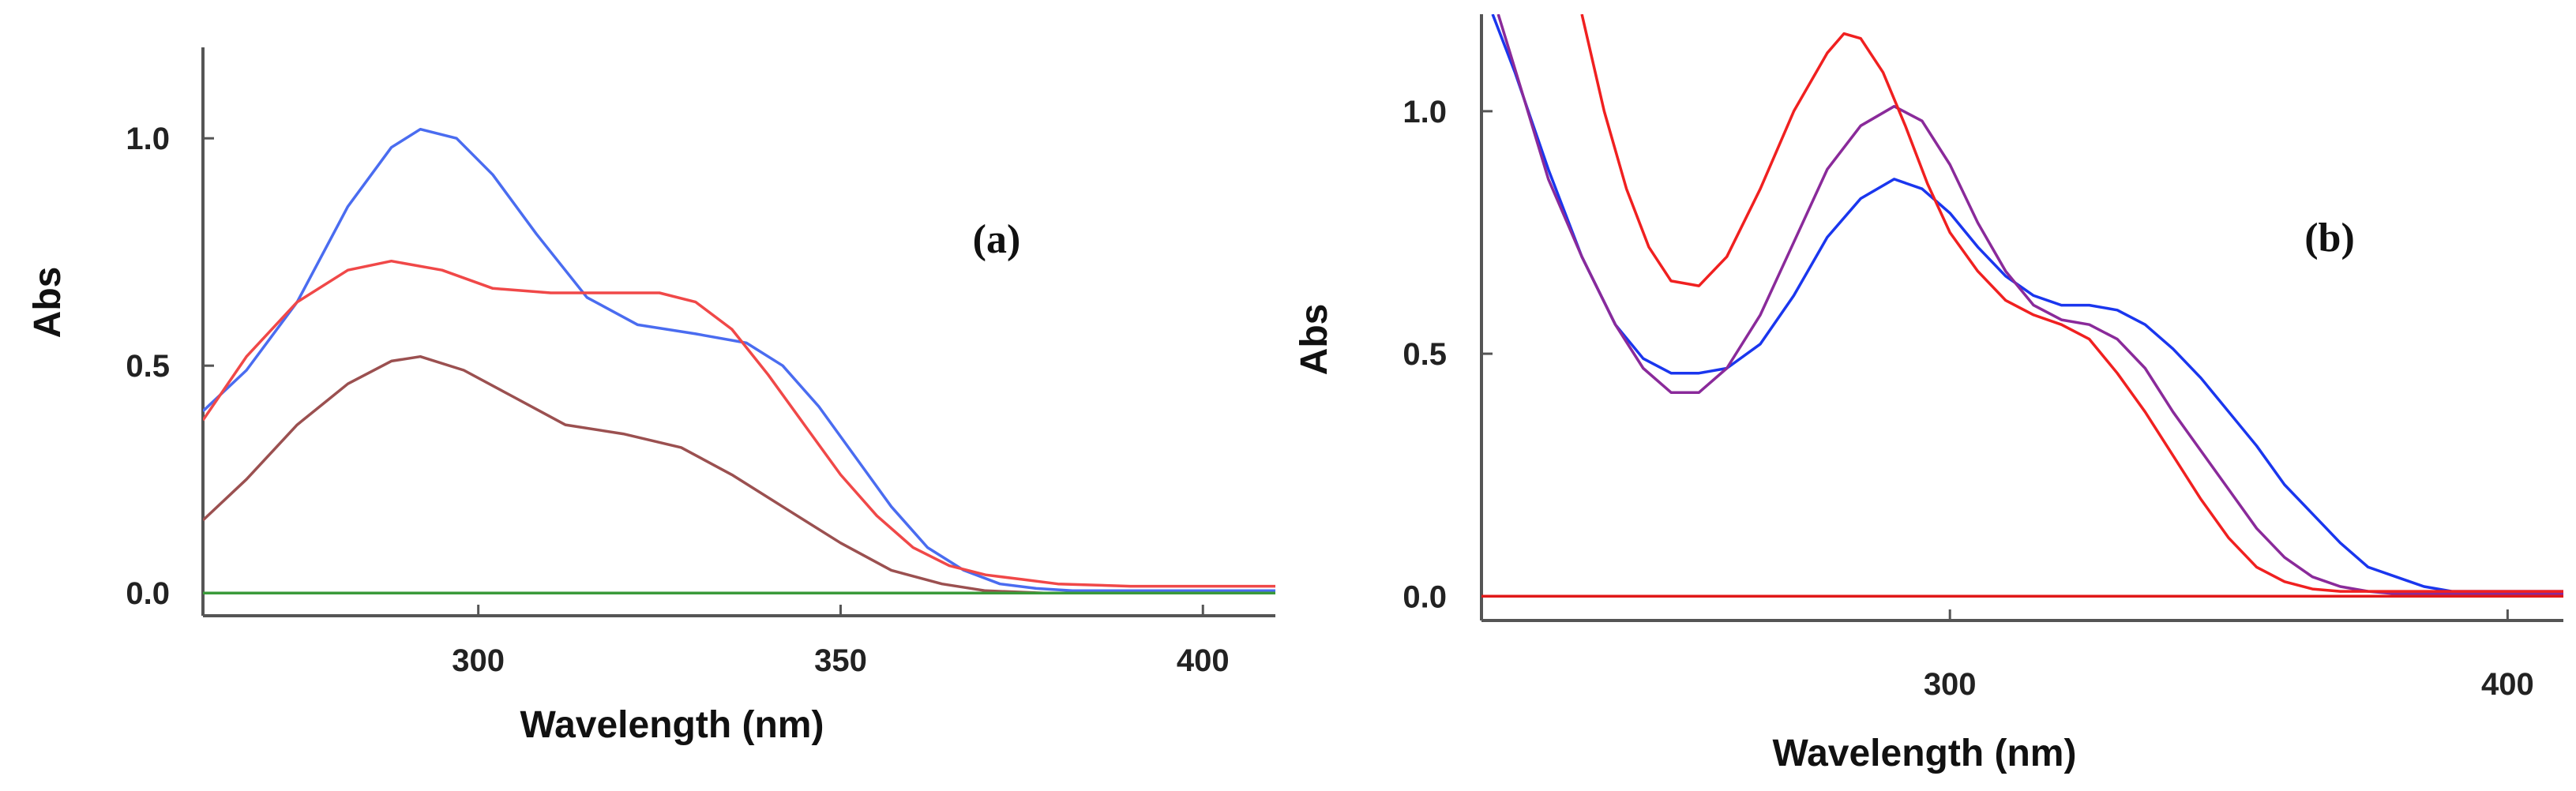  I want to click on x-tick-label: 350, so click(840, 660).